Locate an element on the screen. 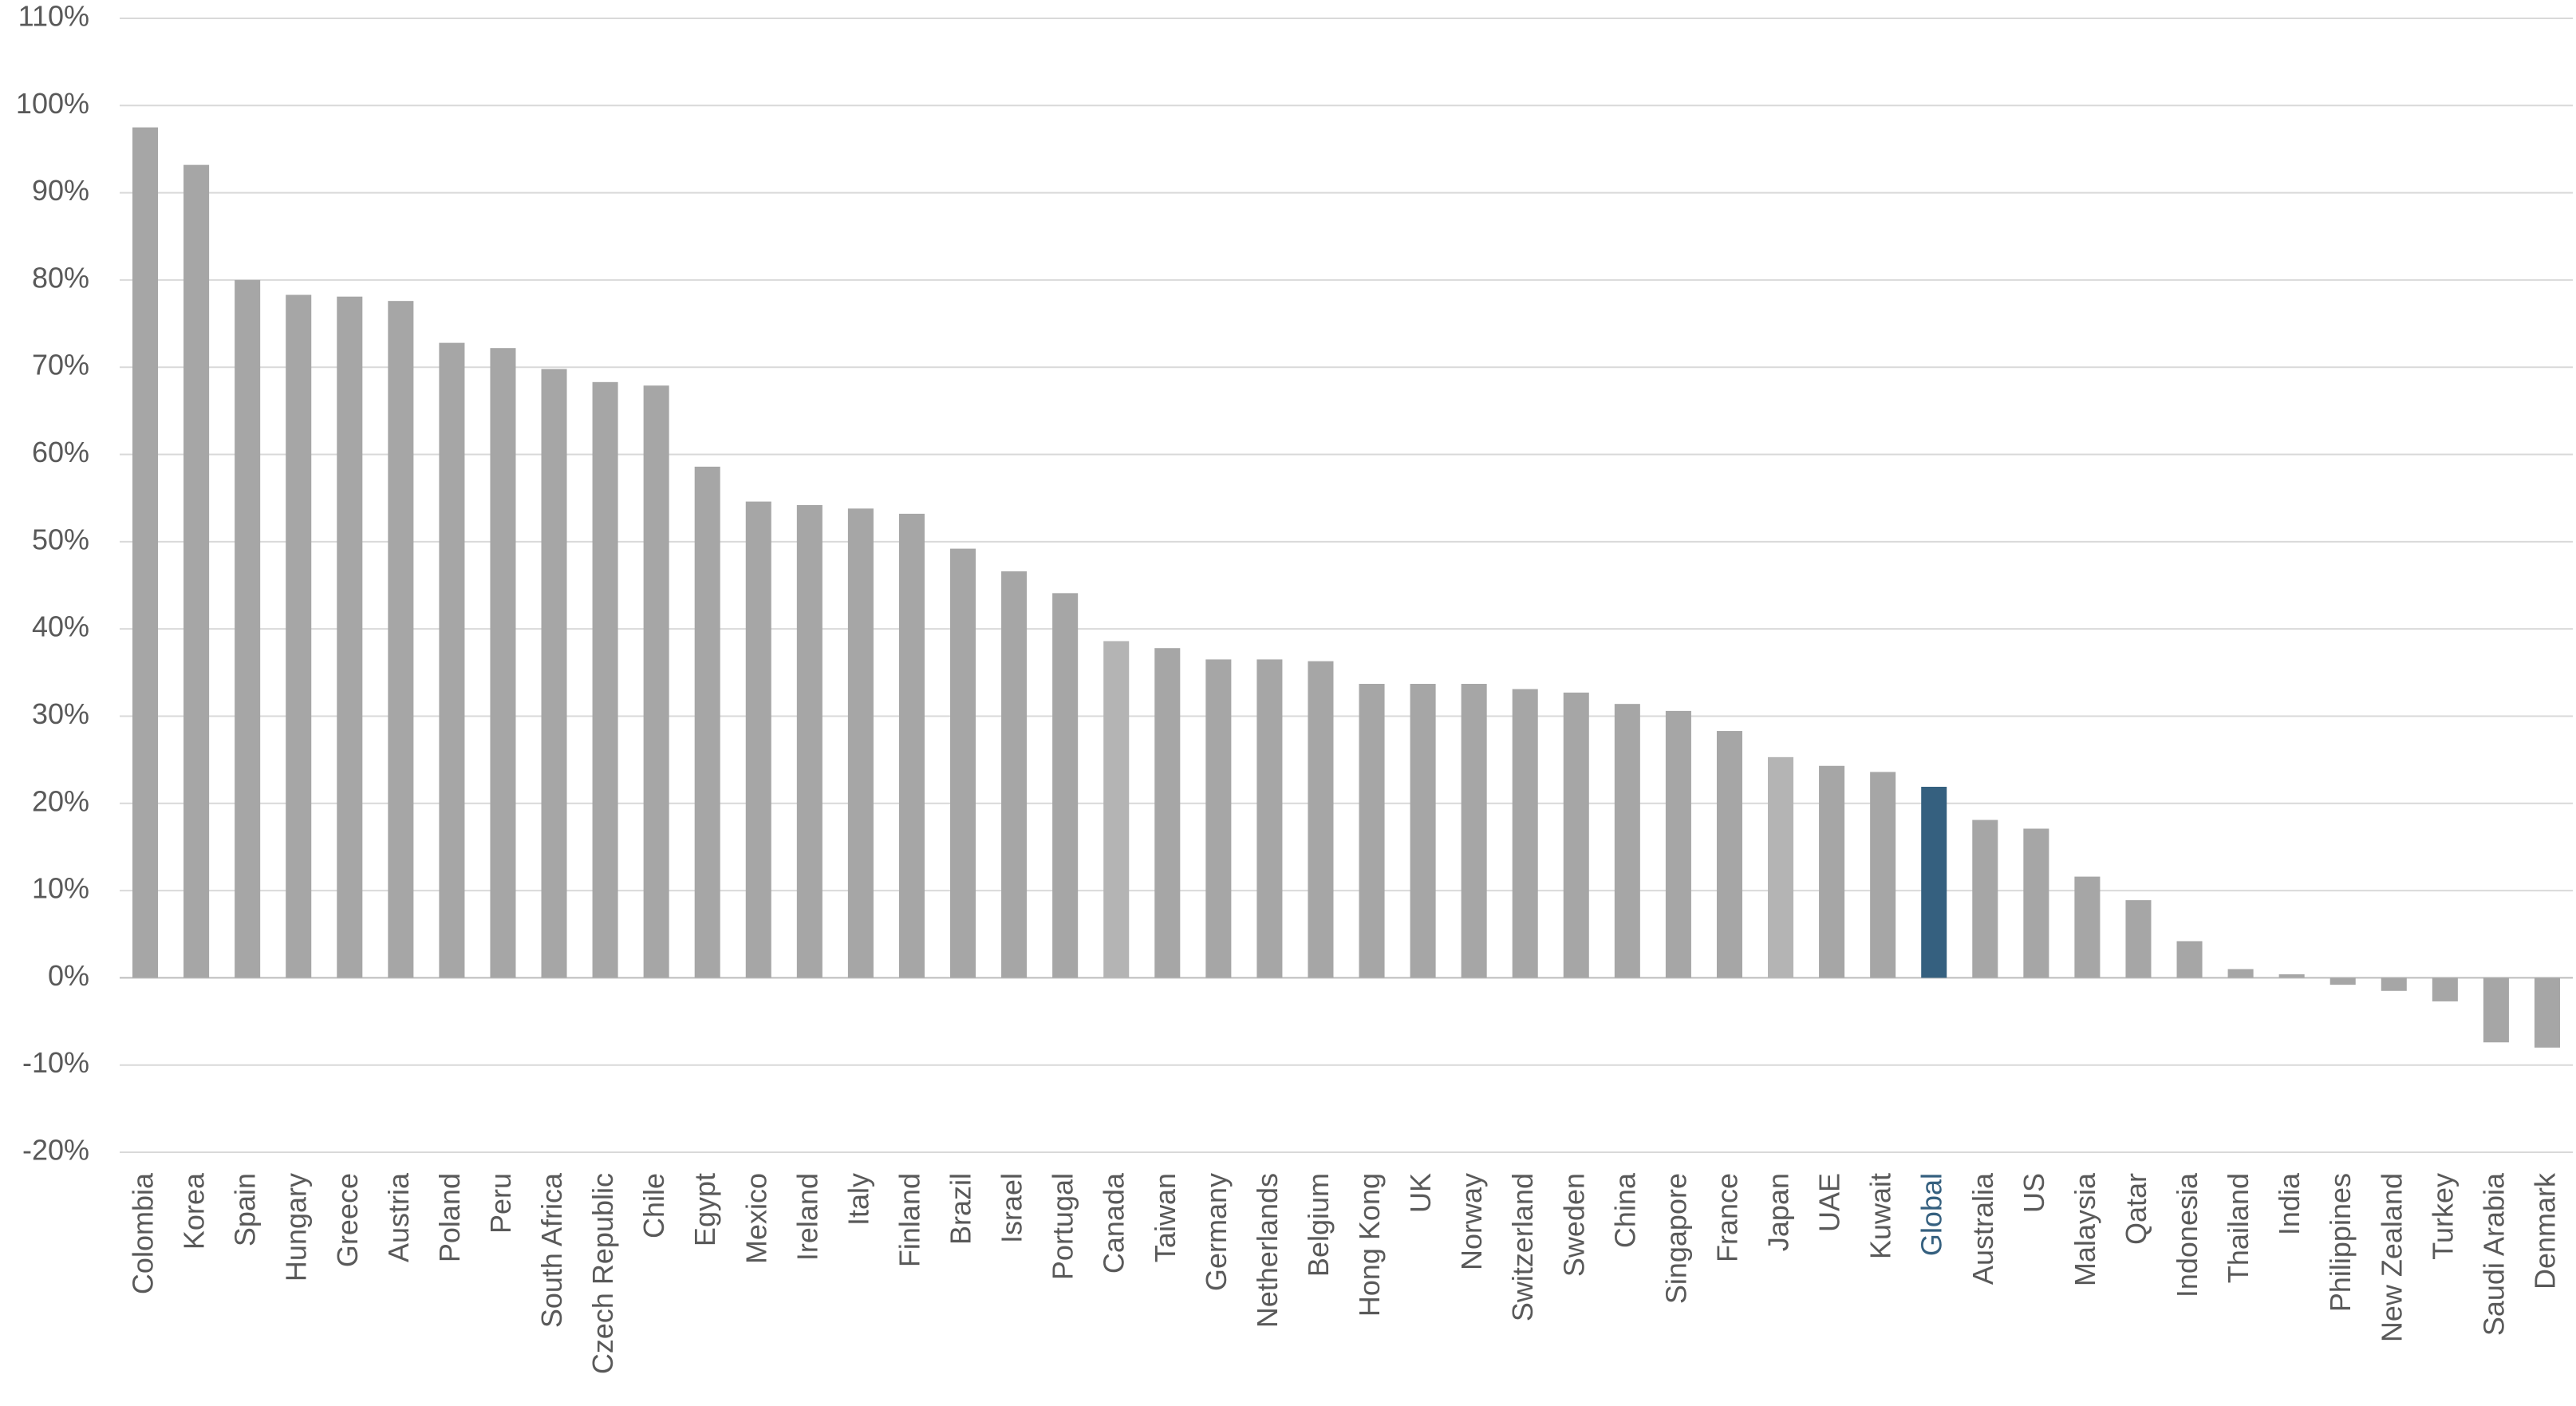 The width and height of the screenshot is (2576, 1406). x-tick-label: Peru is located at coordinates (501, 1203).